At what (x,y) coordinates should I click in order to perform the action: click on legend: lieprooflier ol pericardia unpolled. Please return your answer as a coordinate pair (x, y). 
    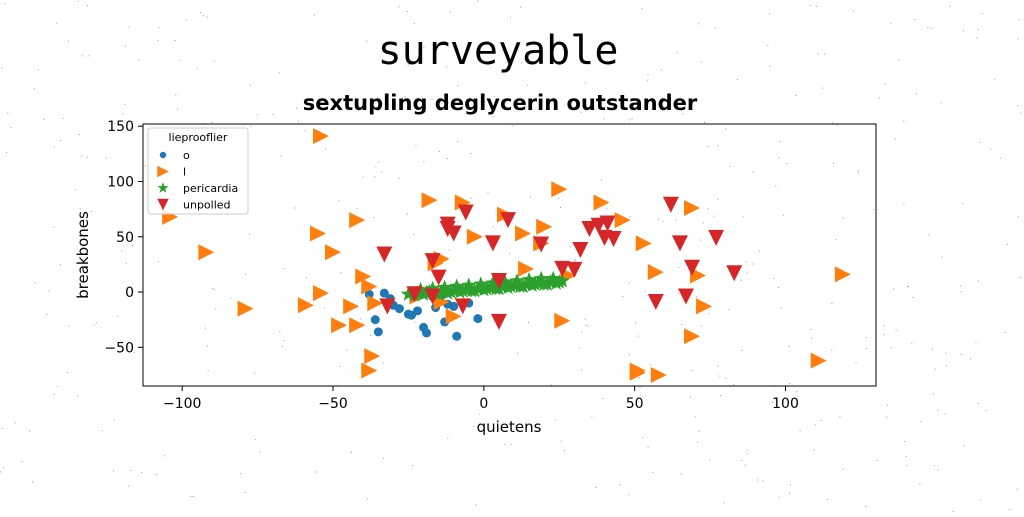
    Looking at the image, I should click on (198, 171).